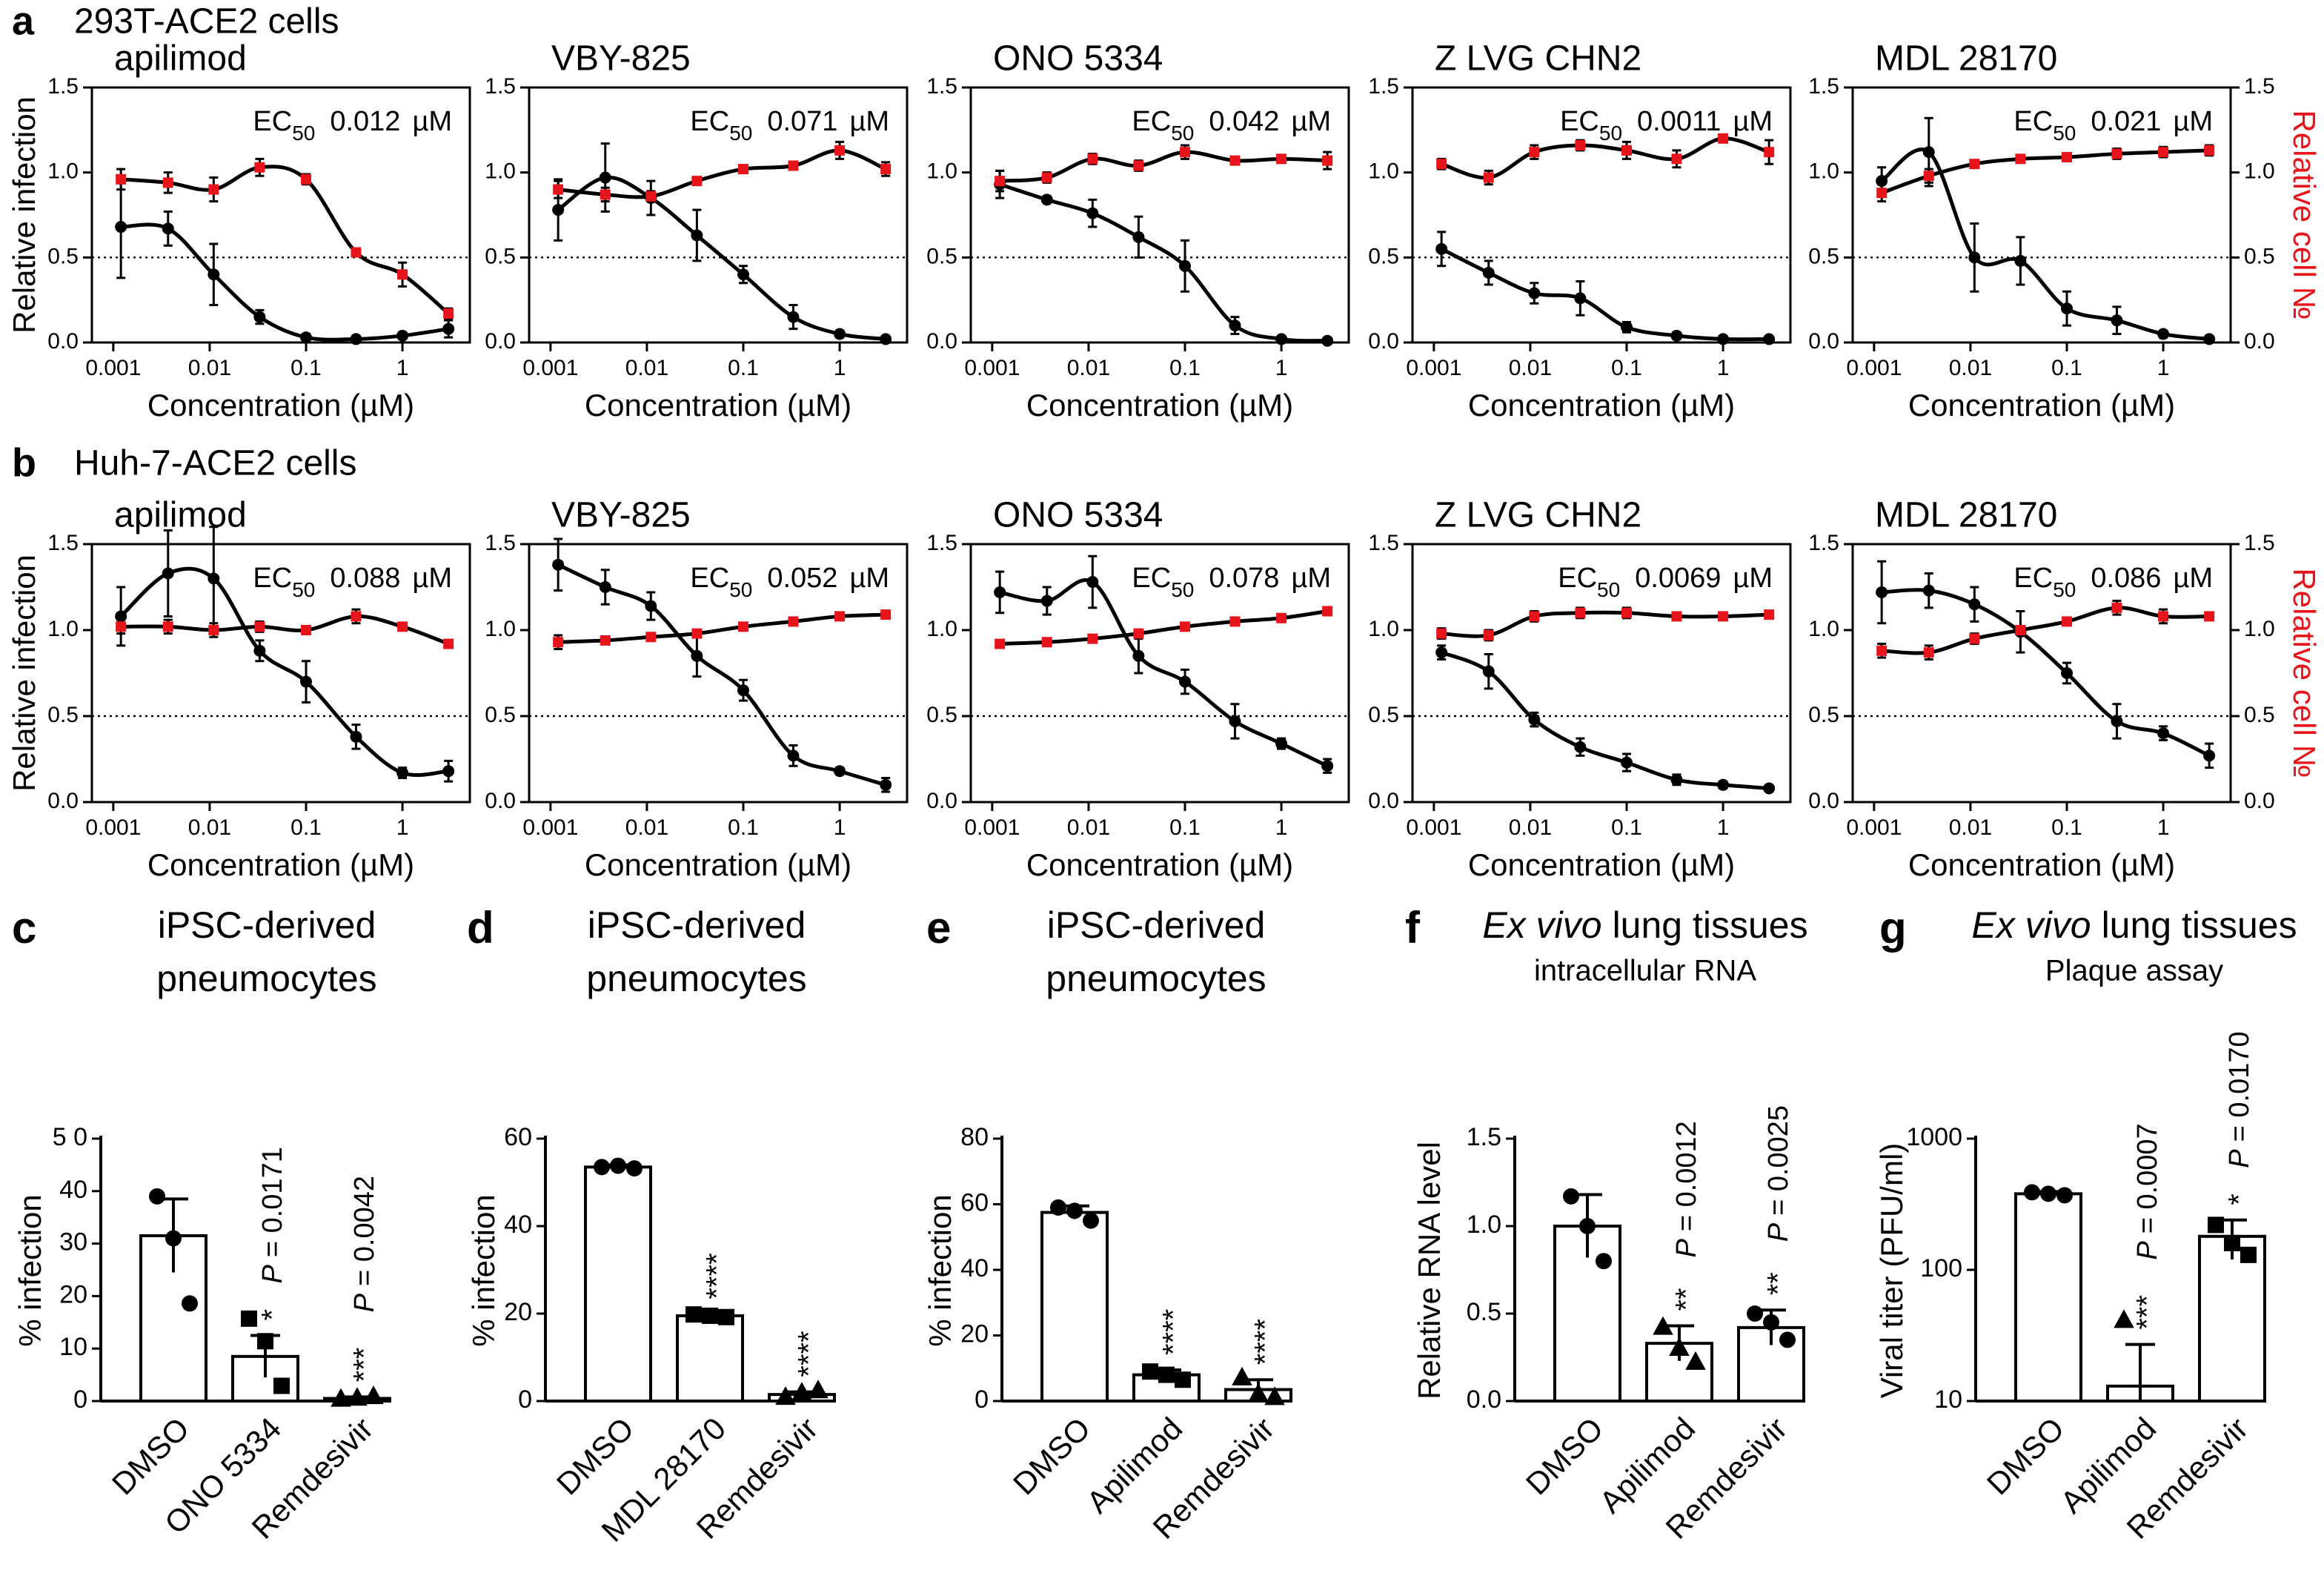  What do you see at coordinates (1429, 1271) in the screenshot?
I see `y-axis-label: Relative RNA level` at bounding box center [1429, 1271].